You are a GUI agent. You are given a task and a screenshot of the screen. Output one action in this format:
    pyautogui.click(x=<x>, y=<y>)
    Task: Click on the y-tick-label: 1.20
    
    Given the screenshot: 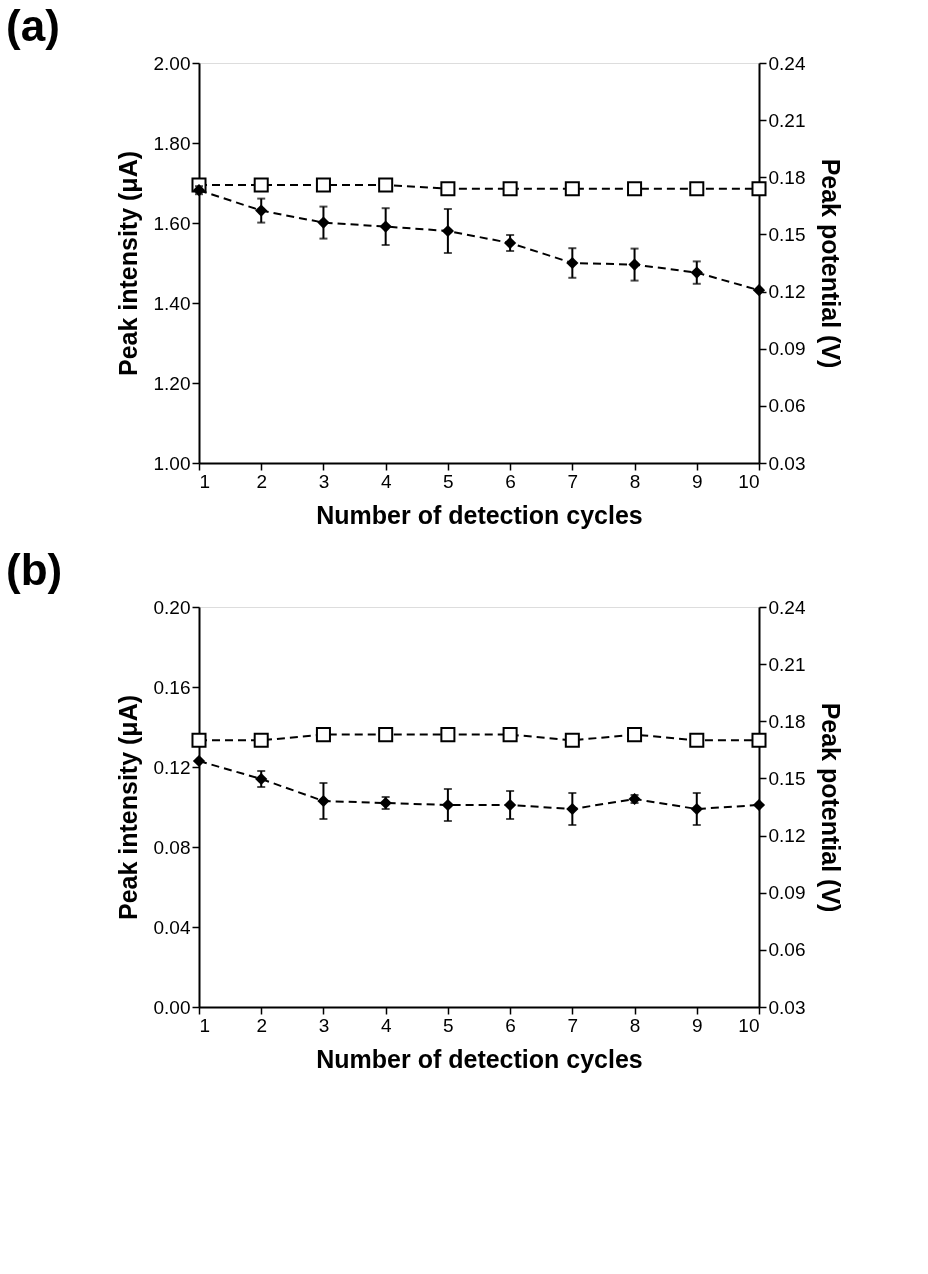 What is the action you would take?
    pyautogui.click(x=172, y=383)
    